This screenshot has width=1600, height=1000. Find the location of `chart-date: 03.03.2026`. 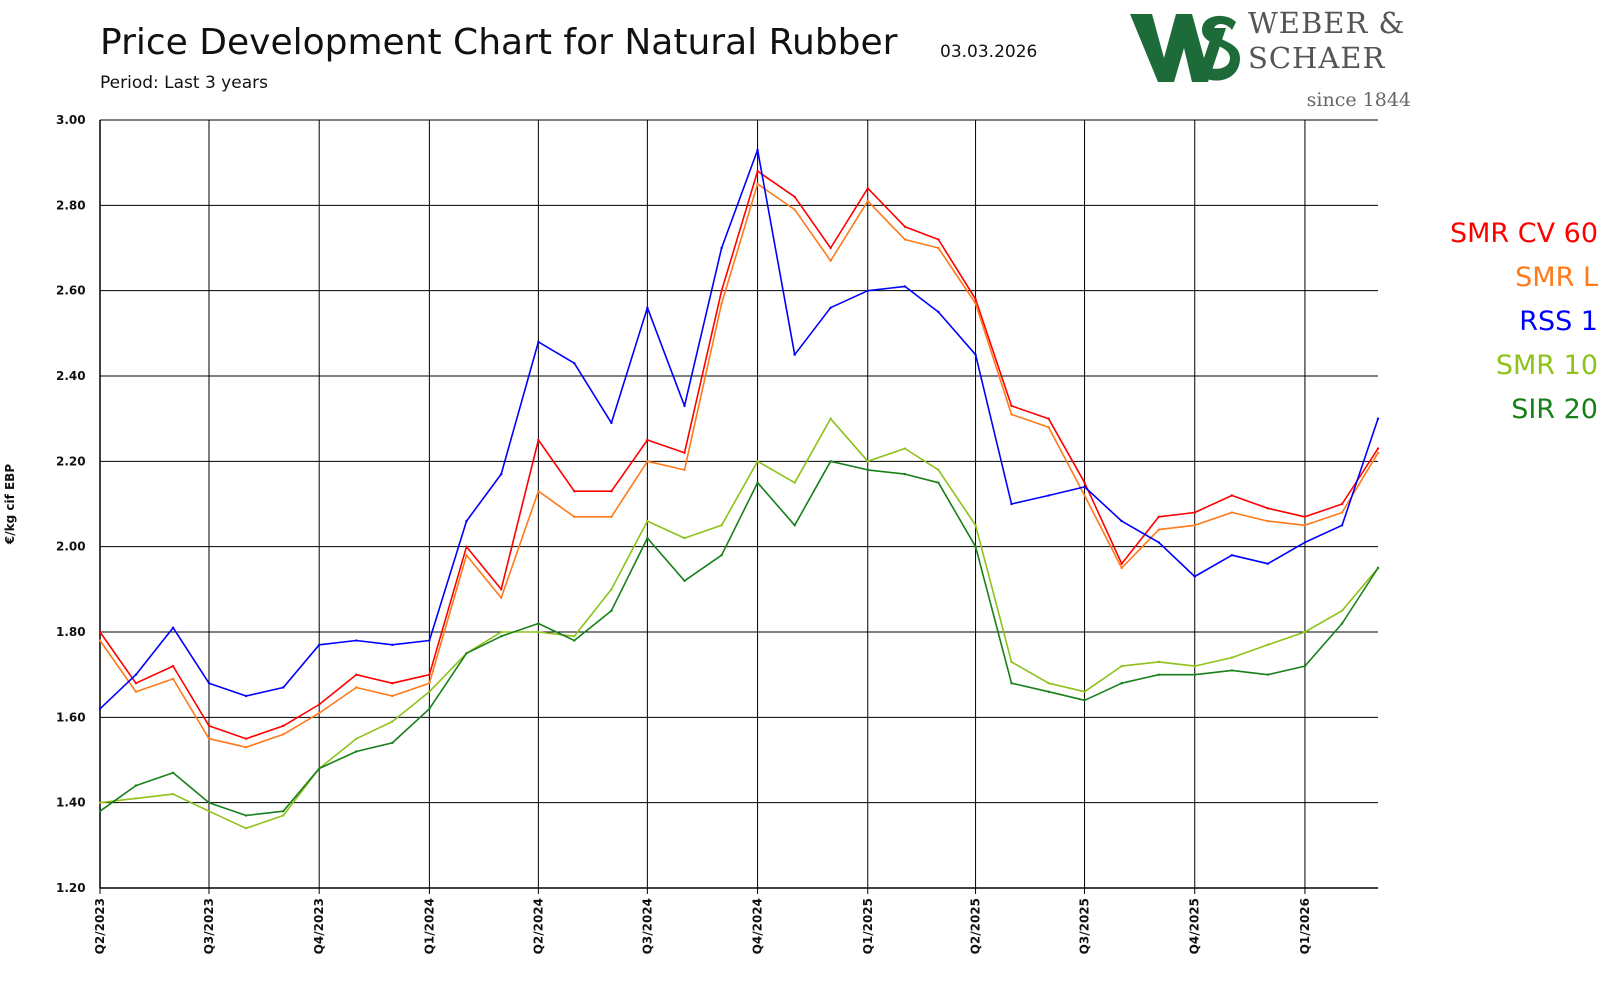

chart-date: 03.03.2026 is located at coordinates (989, 52).